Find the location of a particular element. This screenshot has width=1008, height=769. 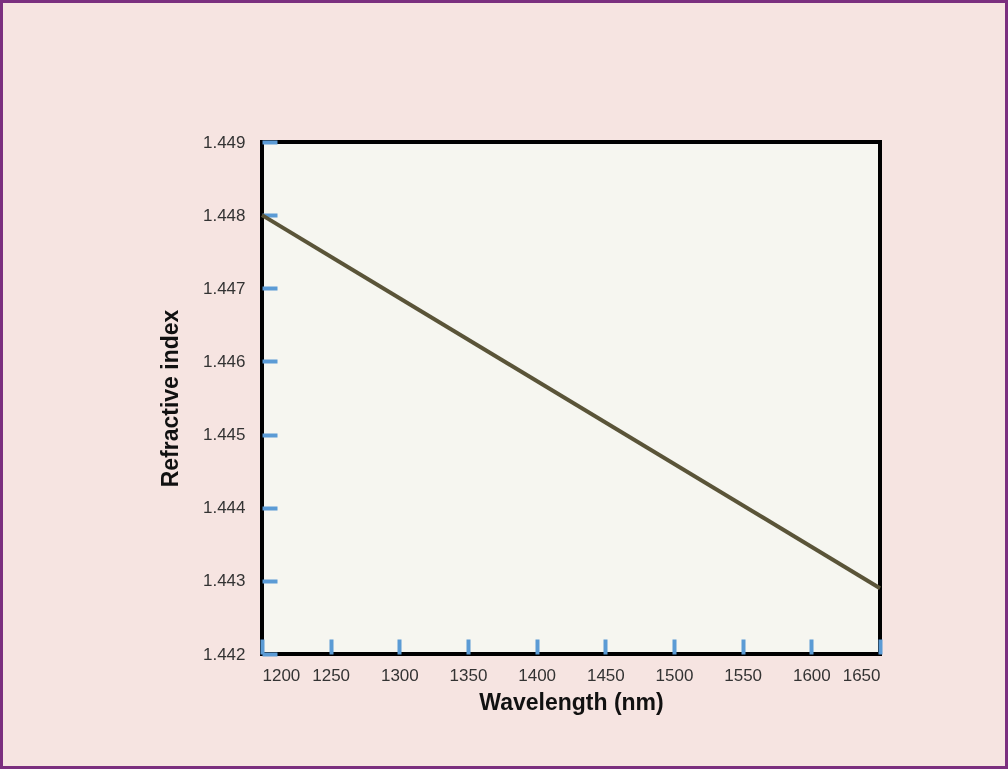

x-axis-title: Wavelength (nm) is located at coordinates (571, 701).